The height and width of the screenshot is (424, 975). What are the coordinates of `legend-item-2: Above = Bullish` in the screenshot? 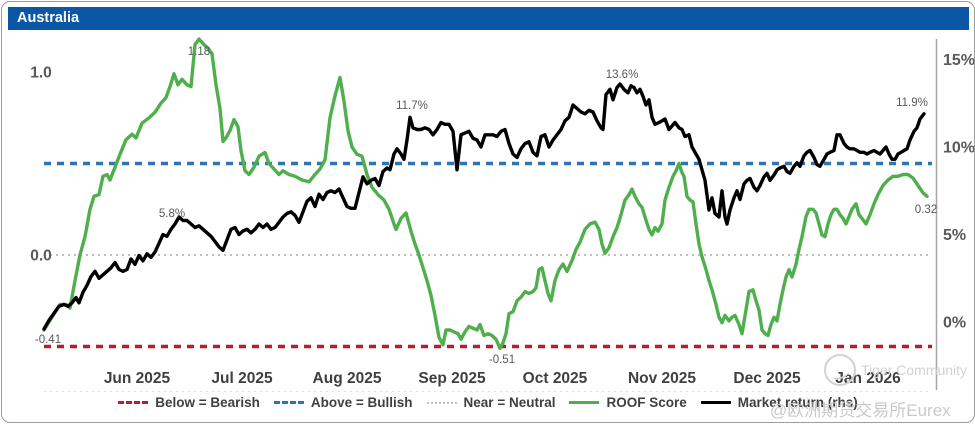 It's located at (343, 402).